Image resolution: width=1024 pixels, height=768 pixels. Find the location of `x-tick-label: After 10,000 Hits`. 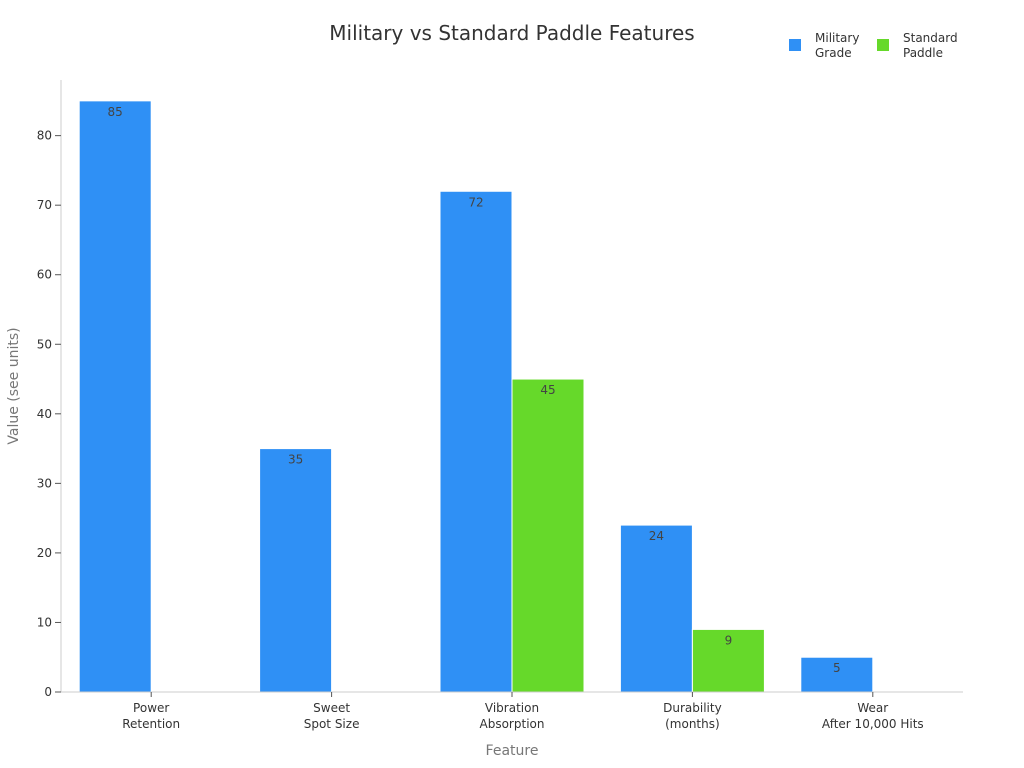

x-tick-label: After 10,000 Hits is located at coordinates (873, 724).